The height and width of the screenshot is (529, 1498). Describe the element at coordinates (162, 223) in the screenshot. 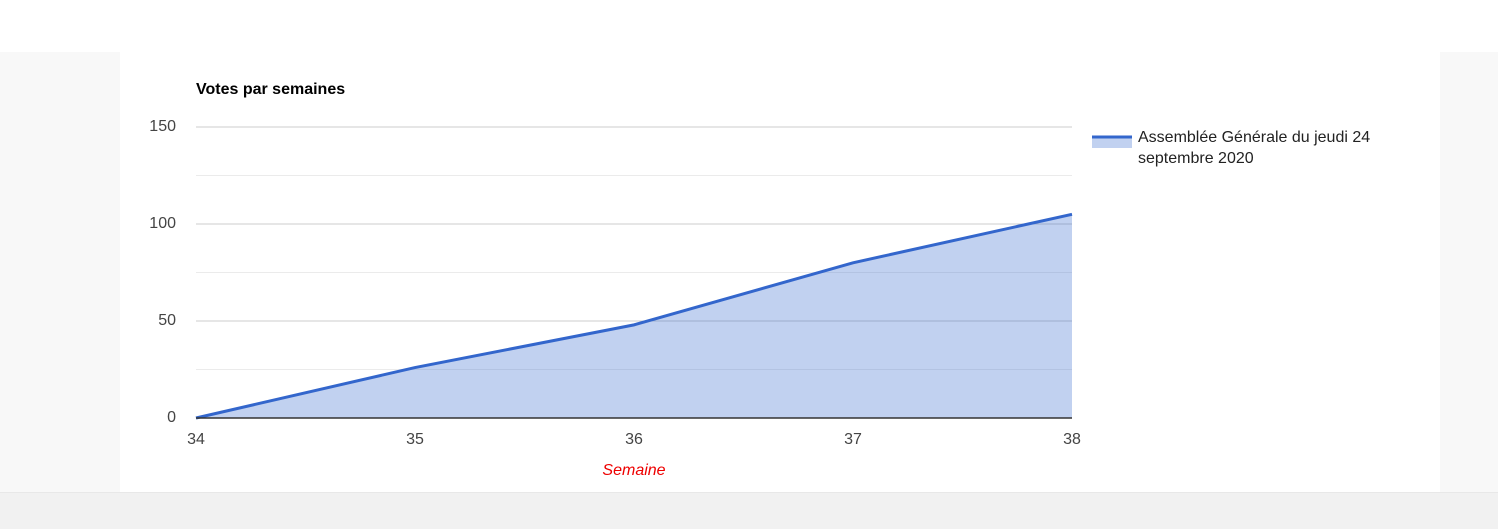

I see `y-tick-label: 100` at that location.